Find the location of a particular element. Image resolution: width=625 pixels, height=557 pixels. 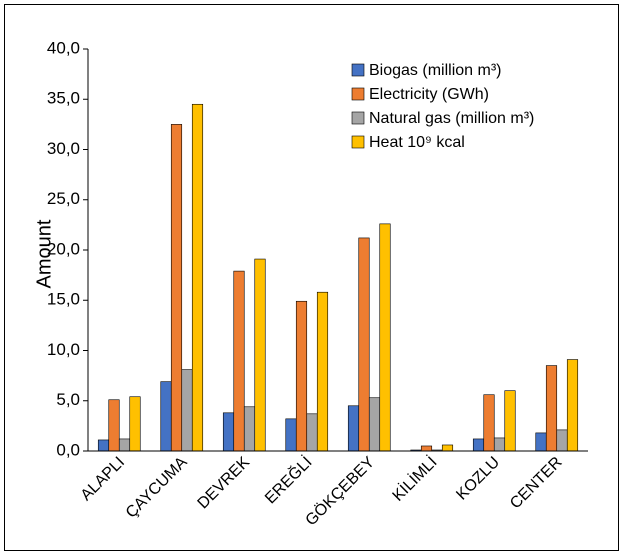

y-tick-label: 10,0 is located at coordinates (63, 349).